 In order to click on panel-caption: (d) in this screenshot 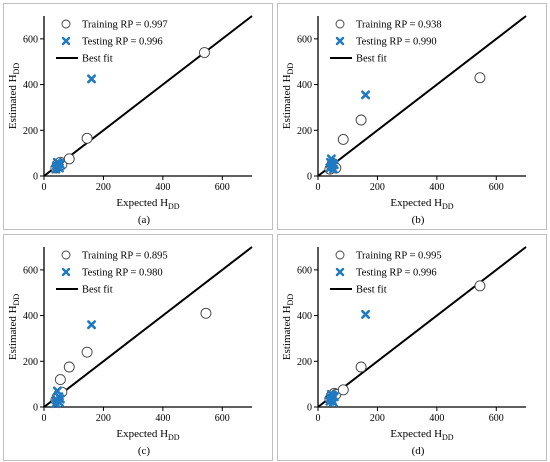, I will do `click(418, 451)`.